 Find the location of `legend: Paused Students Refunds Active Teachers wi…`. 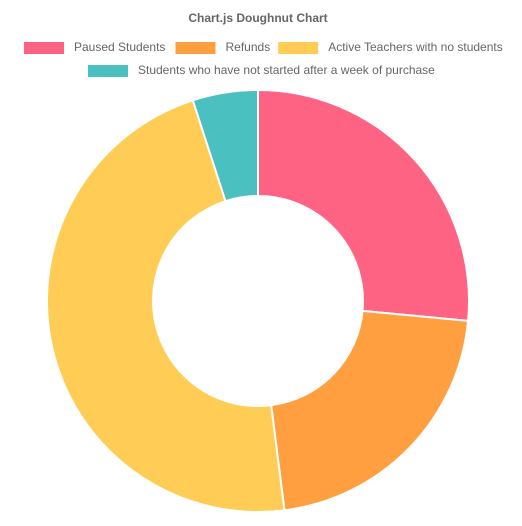

legend: Paused Students Refunds Active Teachers wi… is located at coordinates (263, 58).